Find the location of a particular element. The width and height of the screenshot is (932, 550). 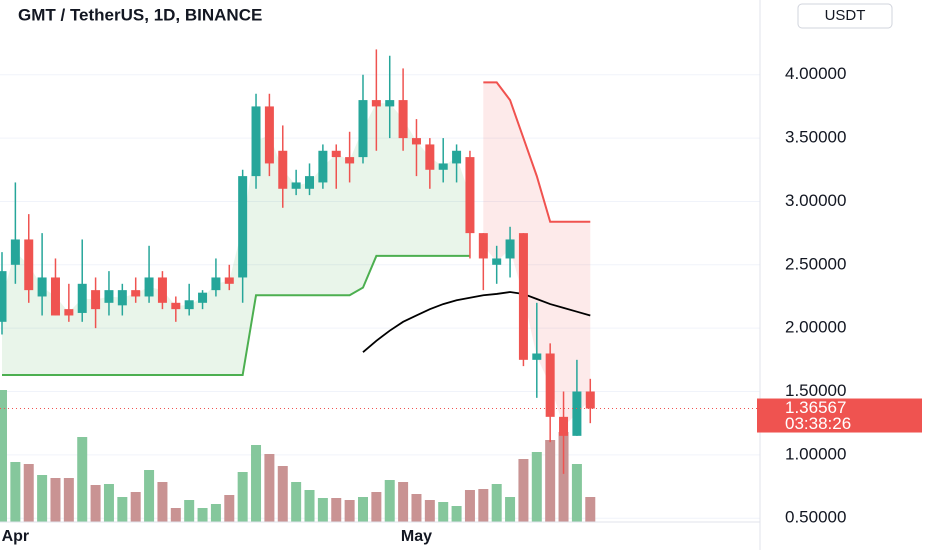

supertrend-line is located at coordinates (236, 315).